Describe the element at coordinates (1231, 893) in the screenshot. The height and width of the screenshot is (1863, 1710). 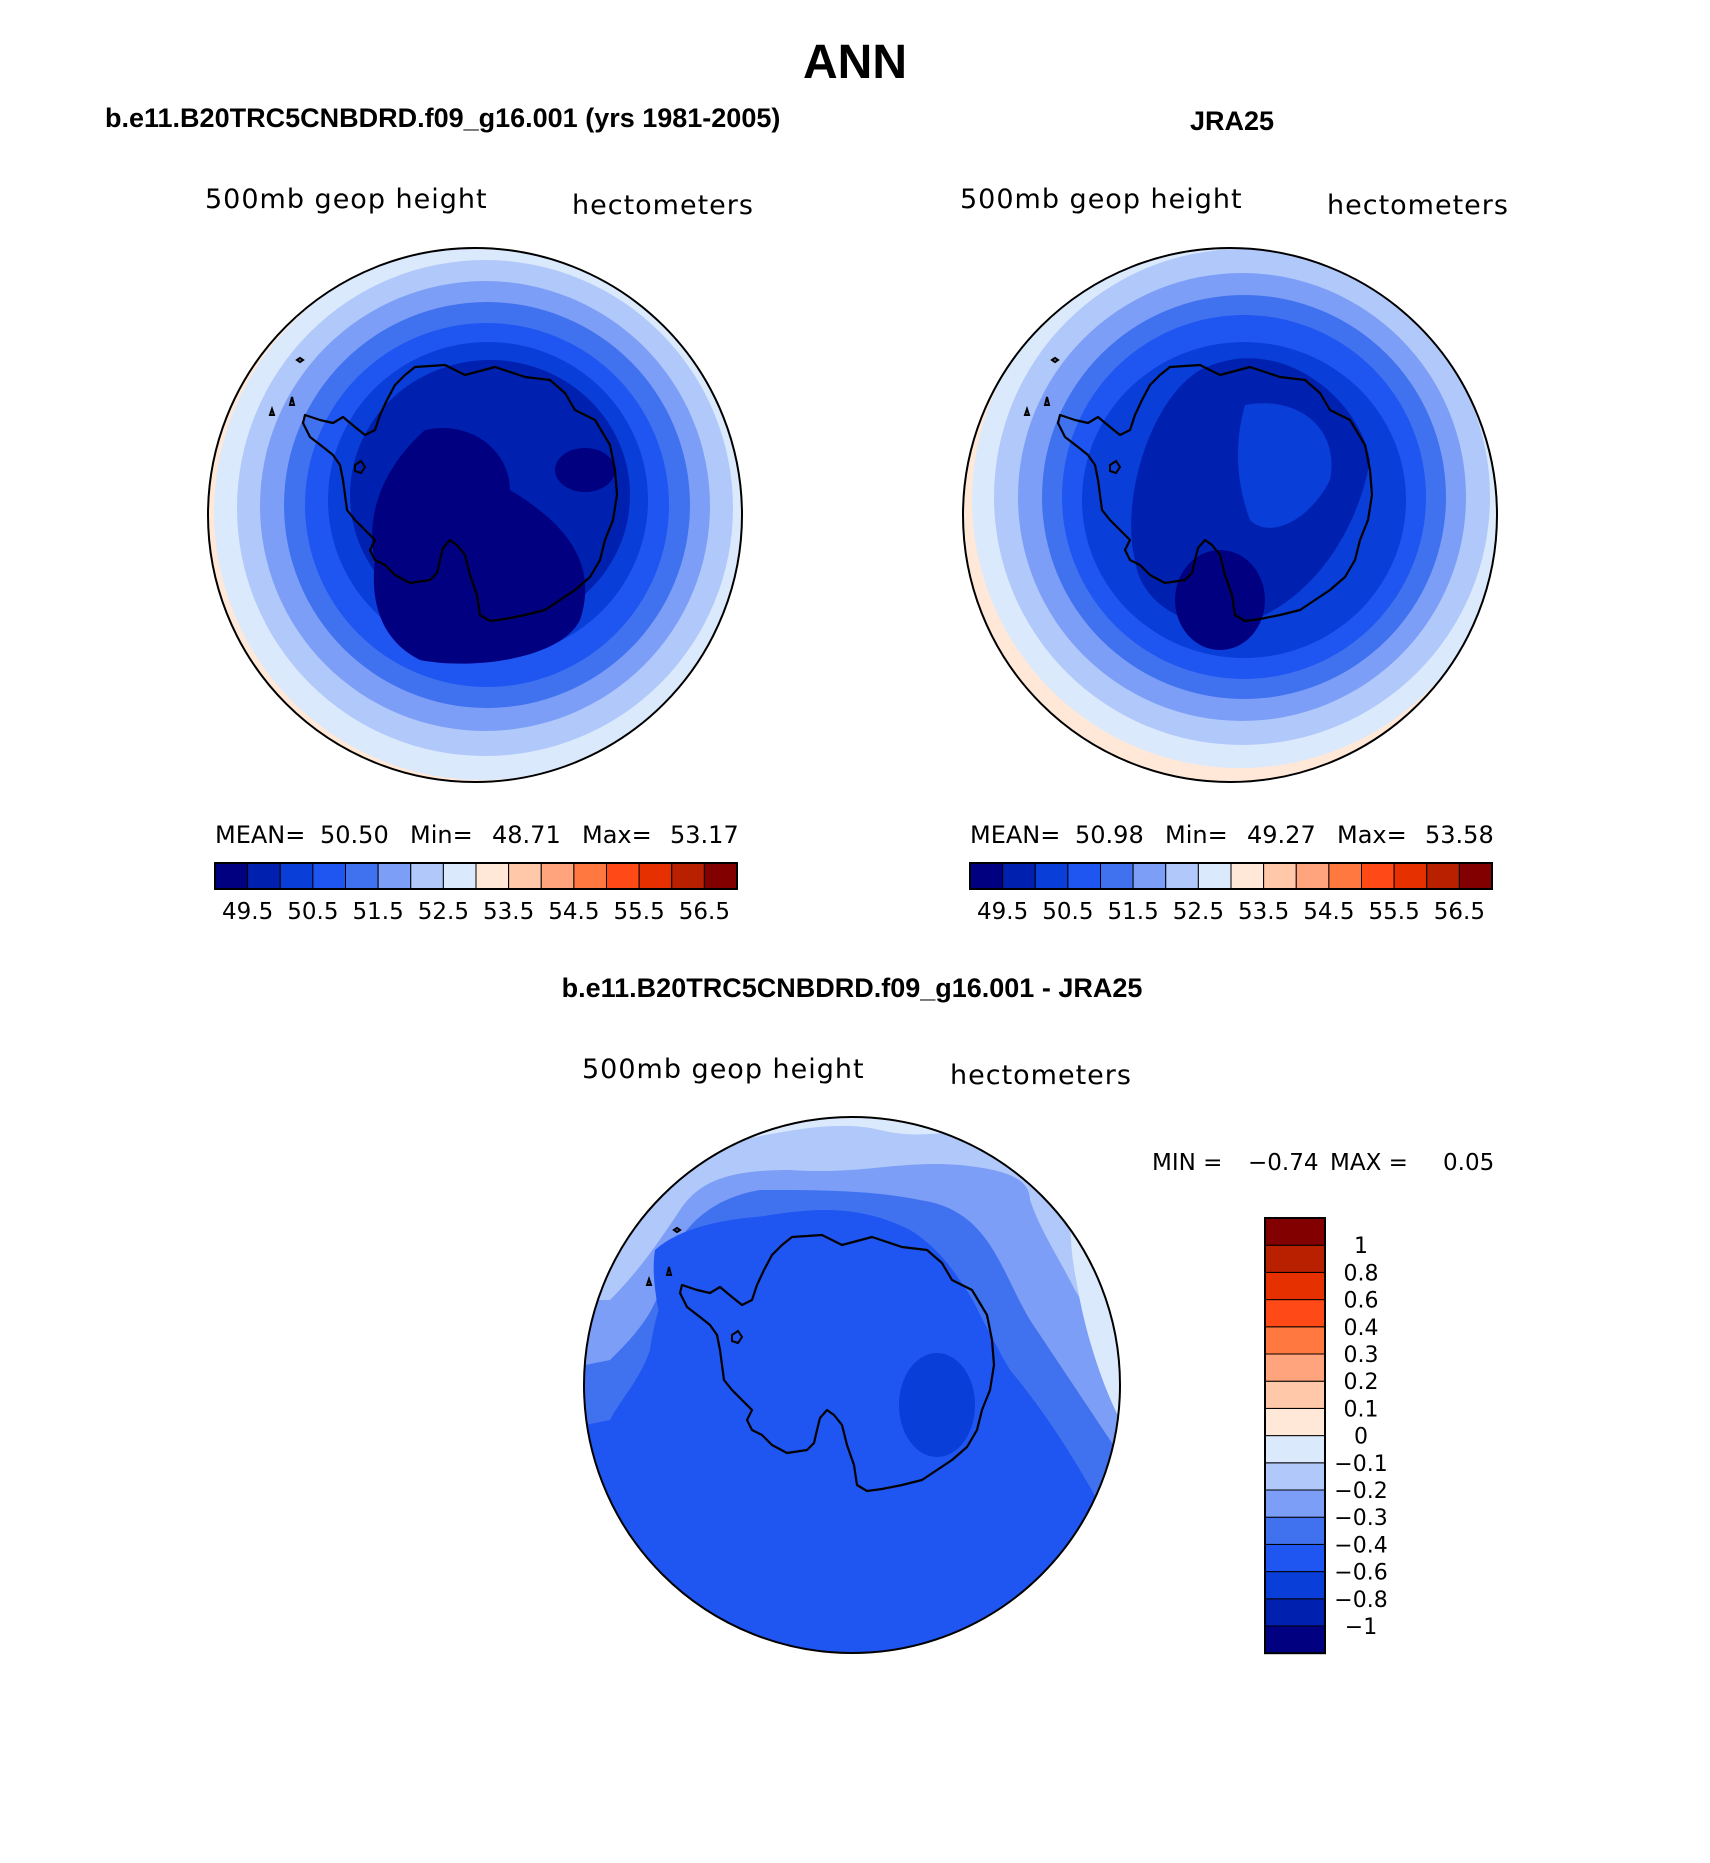
I see `colorbar-observation: 49.5 50.5 51.5 52.5 53.5 54.5 55.5 56.5` at that location.